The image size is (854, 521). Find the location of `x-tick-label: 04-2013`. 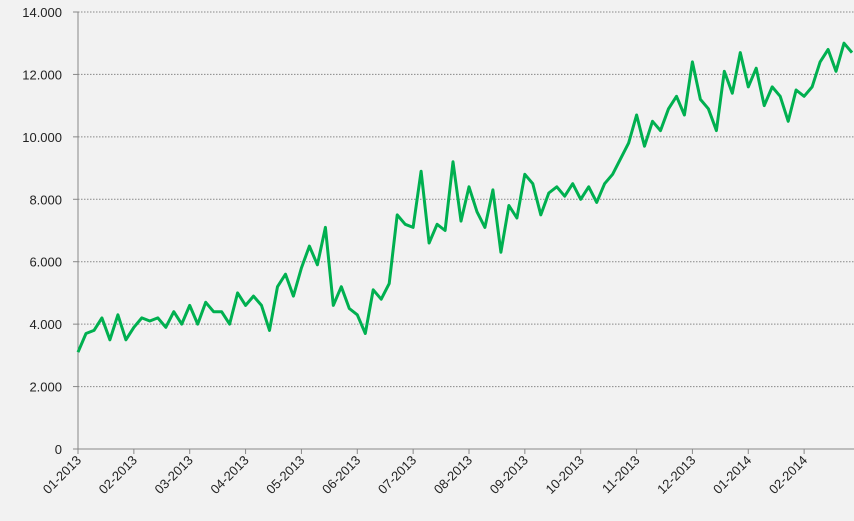

x-tick-label: 04-2013 is located at coordinates (229, 475).